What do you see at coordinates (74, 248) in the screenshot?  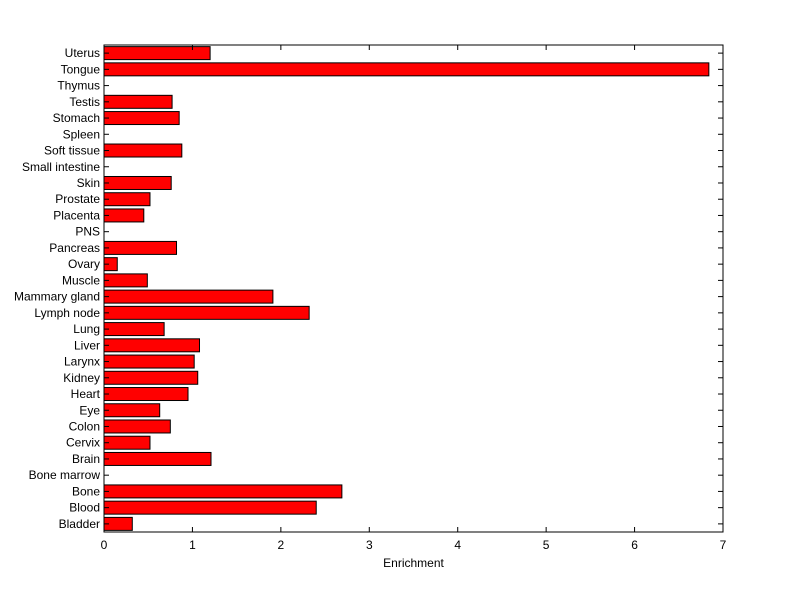 I see `y-tick-label: Pancreas` at bounding box center [74, 248].